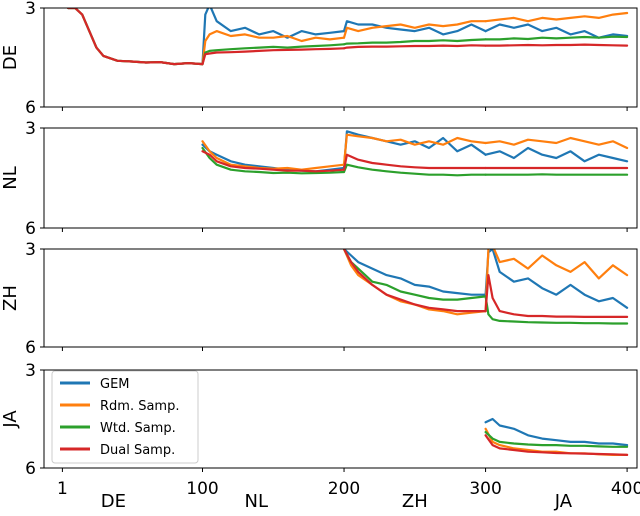 The height and width of the screenshot is (516, 640). Describe the element at coordinates (125, 417) in the screenshot. I see `legend: GEM Rdm. Samp. Wtd. Samp. Dual Samp.` at that location.